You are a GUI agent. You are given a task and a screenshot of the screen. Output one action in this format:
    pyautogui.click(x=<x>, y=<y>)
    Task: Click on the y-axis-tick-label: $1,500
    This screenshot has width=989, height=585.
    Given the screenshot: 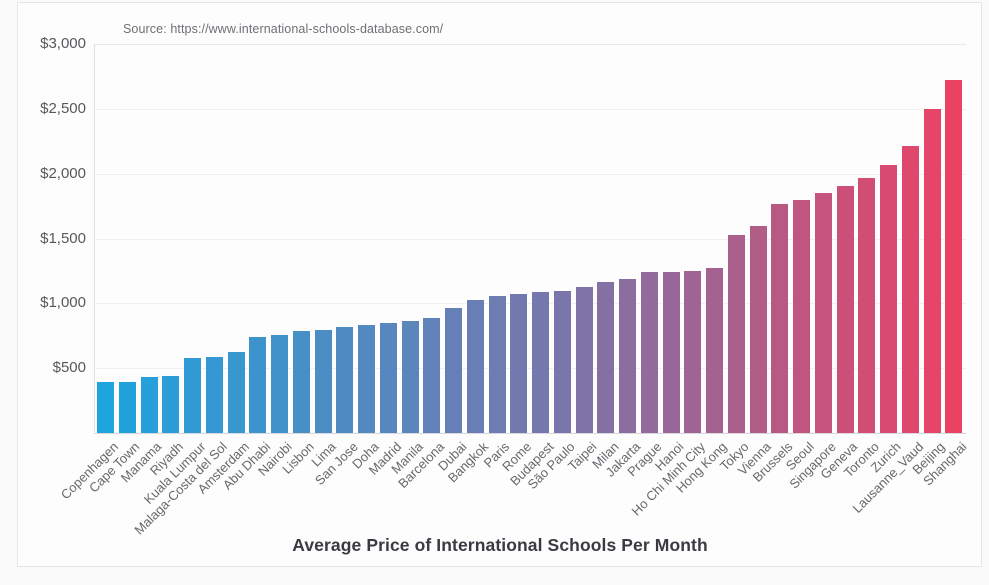 What is the action you would take?
    pyautogui.click(x=63, y=238)
    